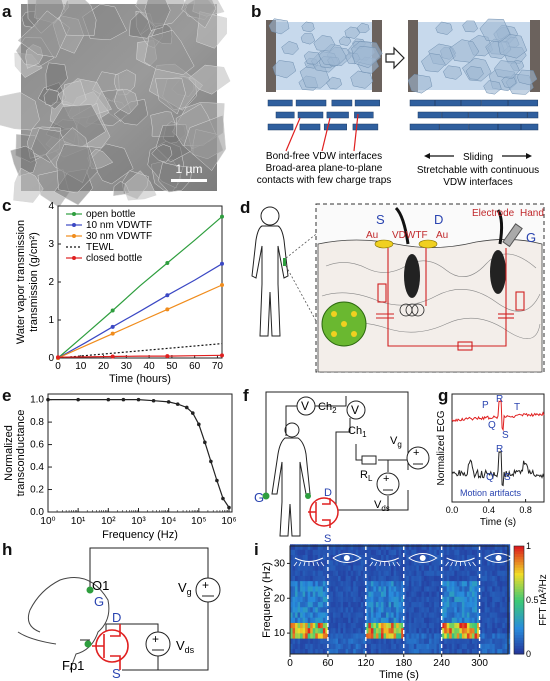  What do you see at coordinates (77, 169) in the screenshot?
I see `sem-flake` at bounding box center [77, 169].